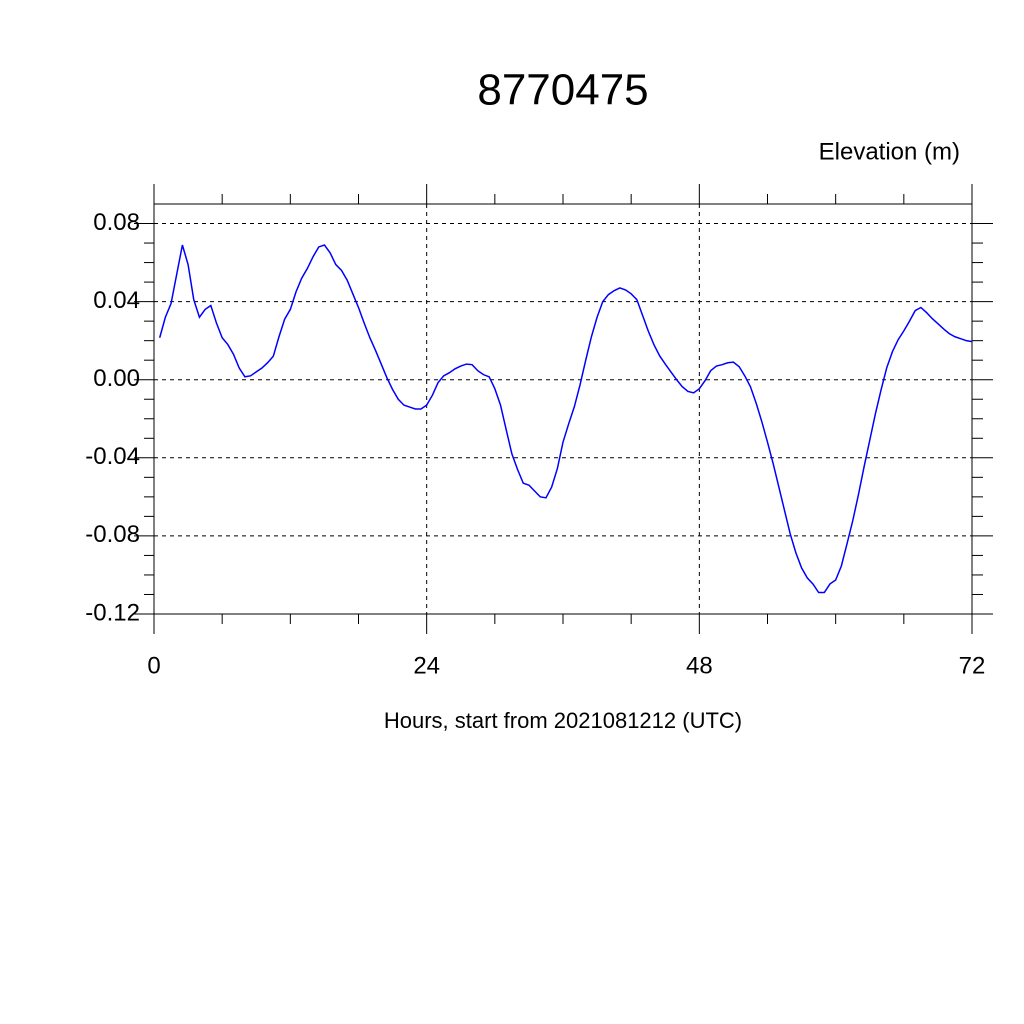 This screenshot has width=1024, height=1024. Describe the element at coordinates (112, 534) in the screenshot. I see `y-tick-label: -0.08` at that location.